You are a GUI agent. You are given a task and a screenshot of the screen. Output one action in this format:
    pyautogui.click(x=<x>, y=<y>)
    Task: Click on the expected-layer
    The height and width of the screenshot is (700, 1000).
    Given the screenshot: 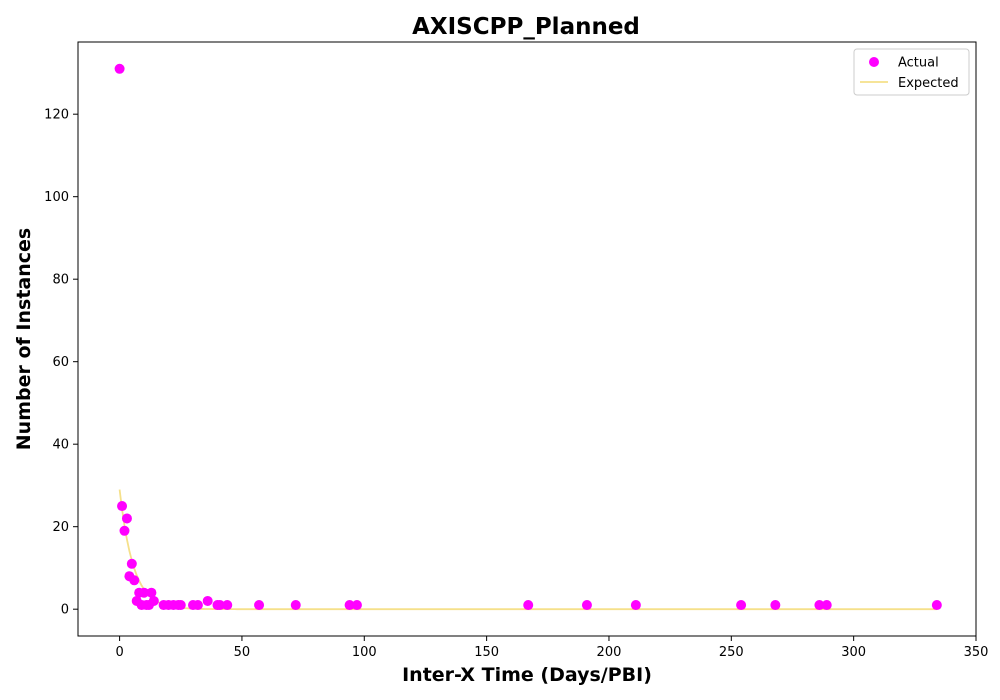 What is the action you would take?
    pyautogui.click(x=527, y=550)
    